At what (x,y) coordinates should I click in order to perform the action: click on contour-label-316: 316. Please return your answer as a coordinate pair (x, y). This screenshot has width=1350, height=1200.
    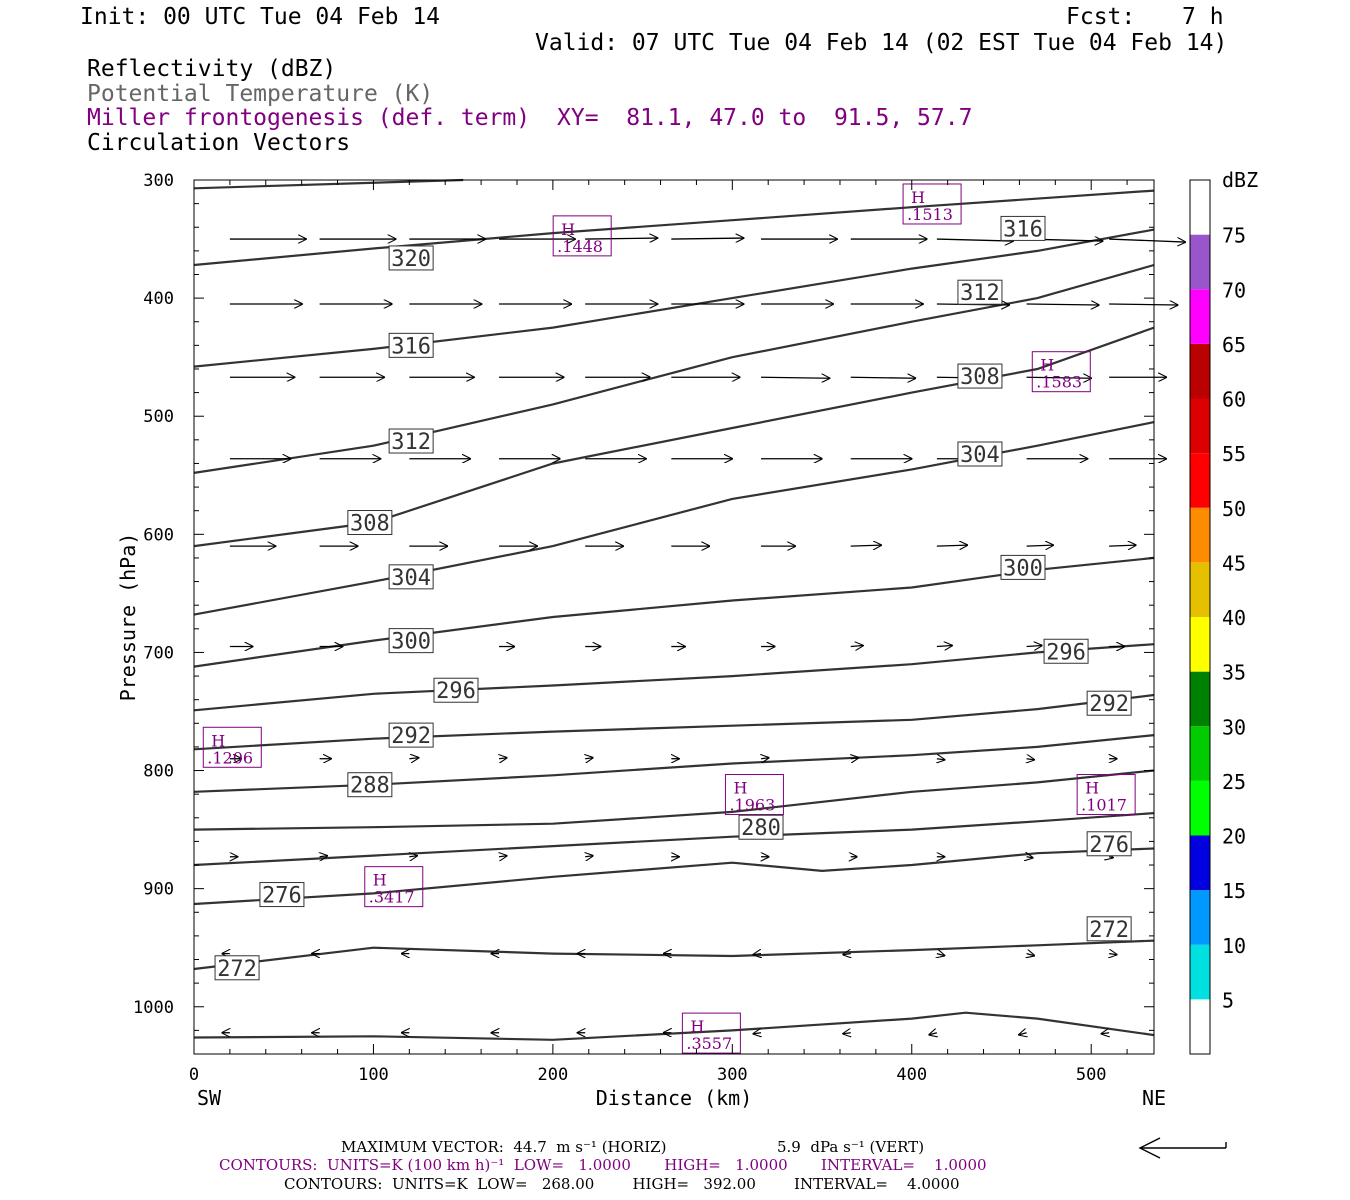
    Looking at the image, I should click on (411, 346).